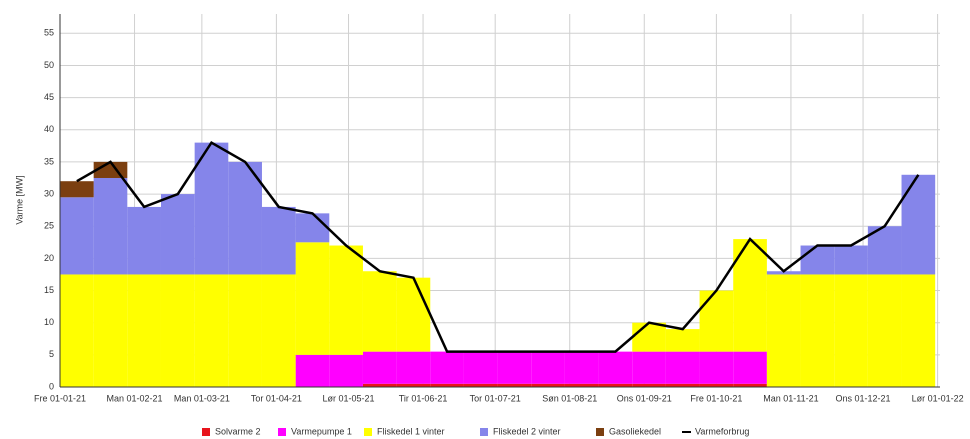 Image resolution: width=970 pixels, height=439 pixels. What do you see at coordinates (321, 431) in the screenshot?
I see `legend-label: Varmepumpe 1` at bounding box center [321, 431].